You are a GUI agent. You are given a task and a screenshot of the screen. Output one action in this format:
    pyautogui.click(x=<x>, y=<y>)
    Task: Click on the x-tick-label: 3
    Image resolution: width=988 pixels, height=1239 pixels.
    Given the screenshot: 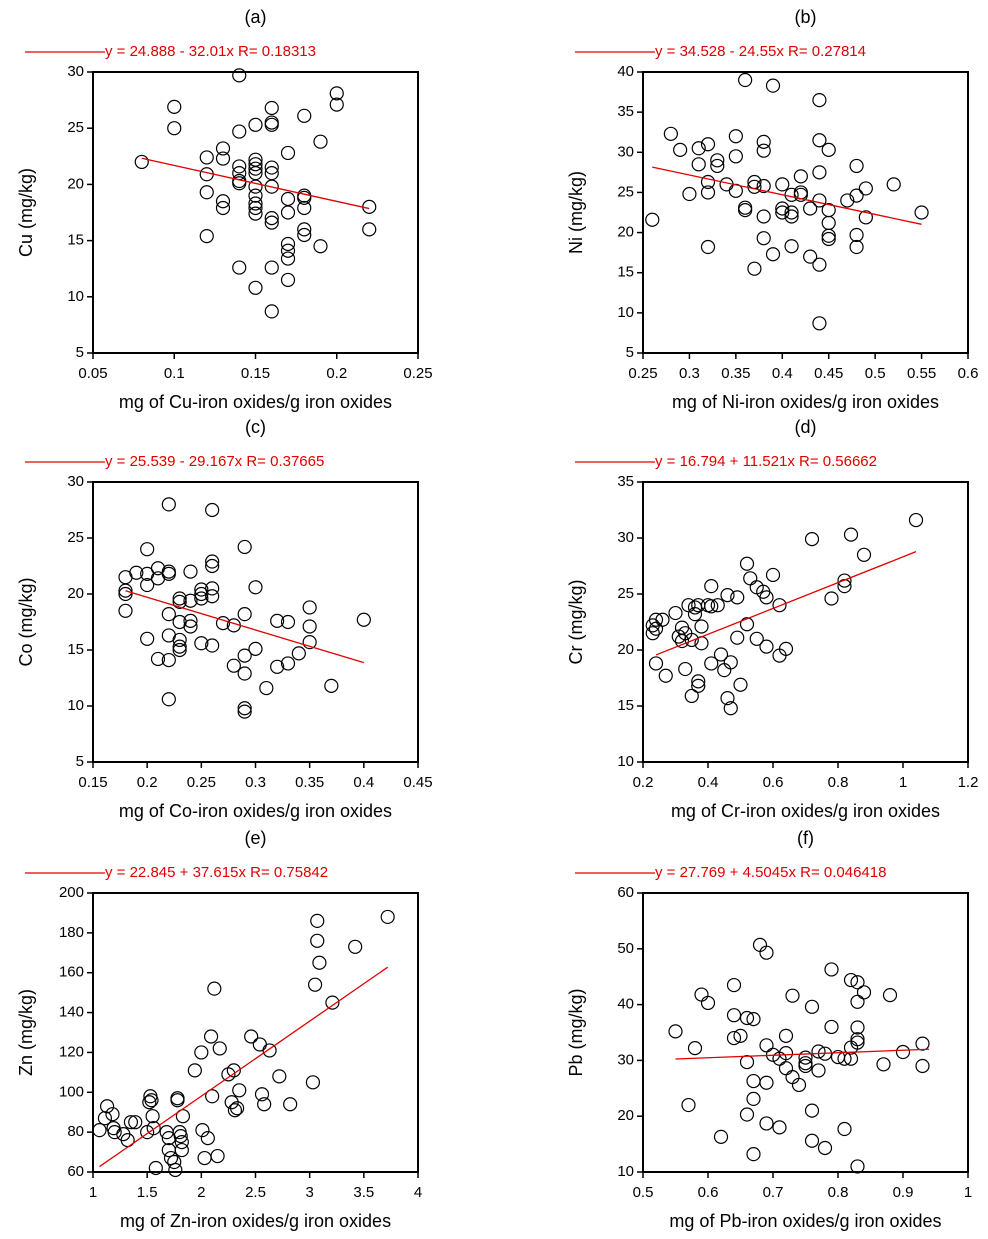 What is the action you would take?
    pyautogui.click(x=309, y=1192)
    